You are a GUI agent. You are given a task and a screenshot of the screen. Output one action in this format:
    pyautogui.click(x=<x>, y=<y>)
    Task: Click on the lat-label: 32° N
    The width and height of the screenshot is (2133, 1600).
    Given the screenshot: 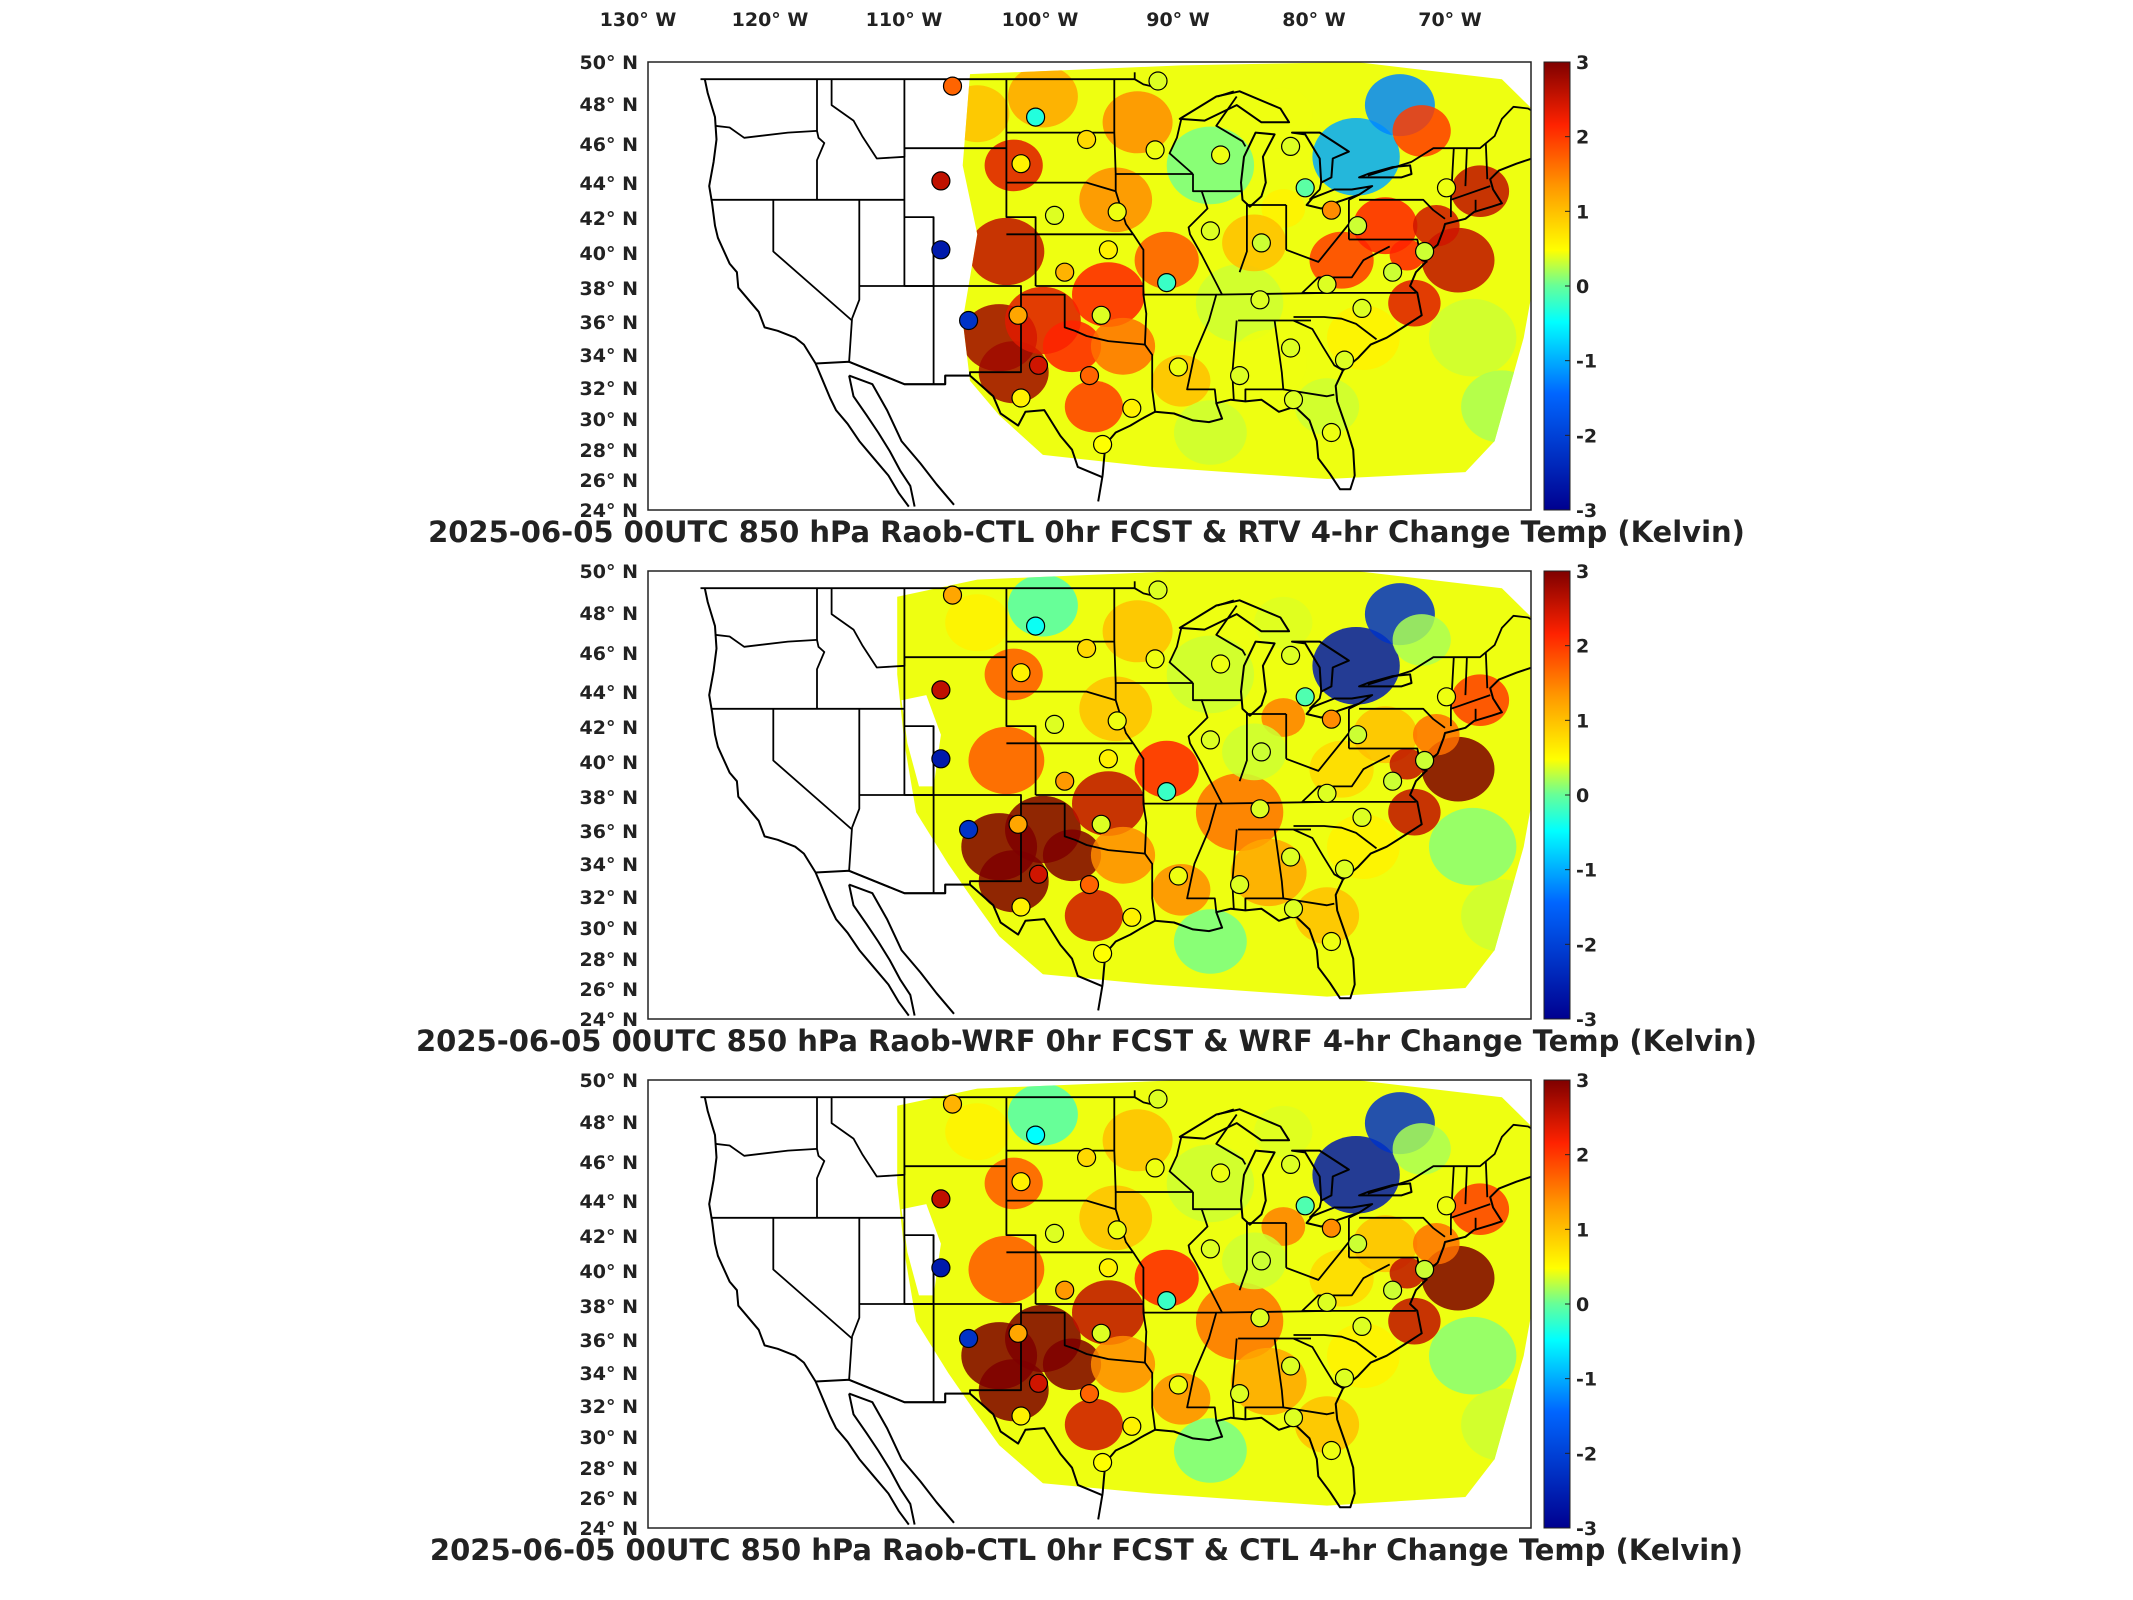 What is the action you would take?
    pyautogui.click(x=609, y=389)
    